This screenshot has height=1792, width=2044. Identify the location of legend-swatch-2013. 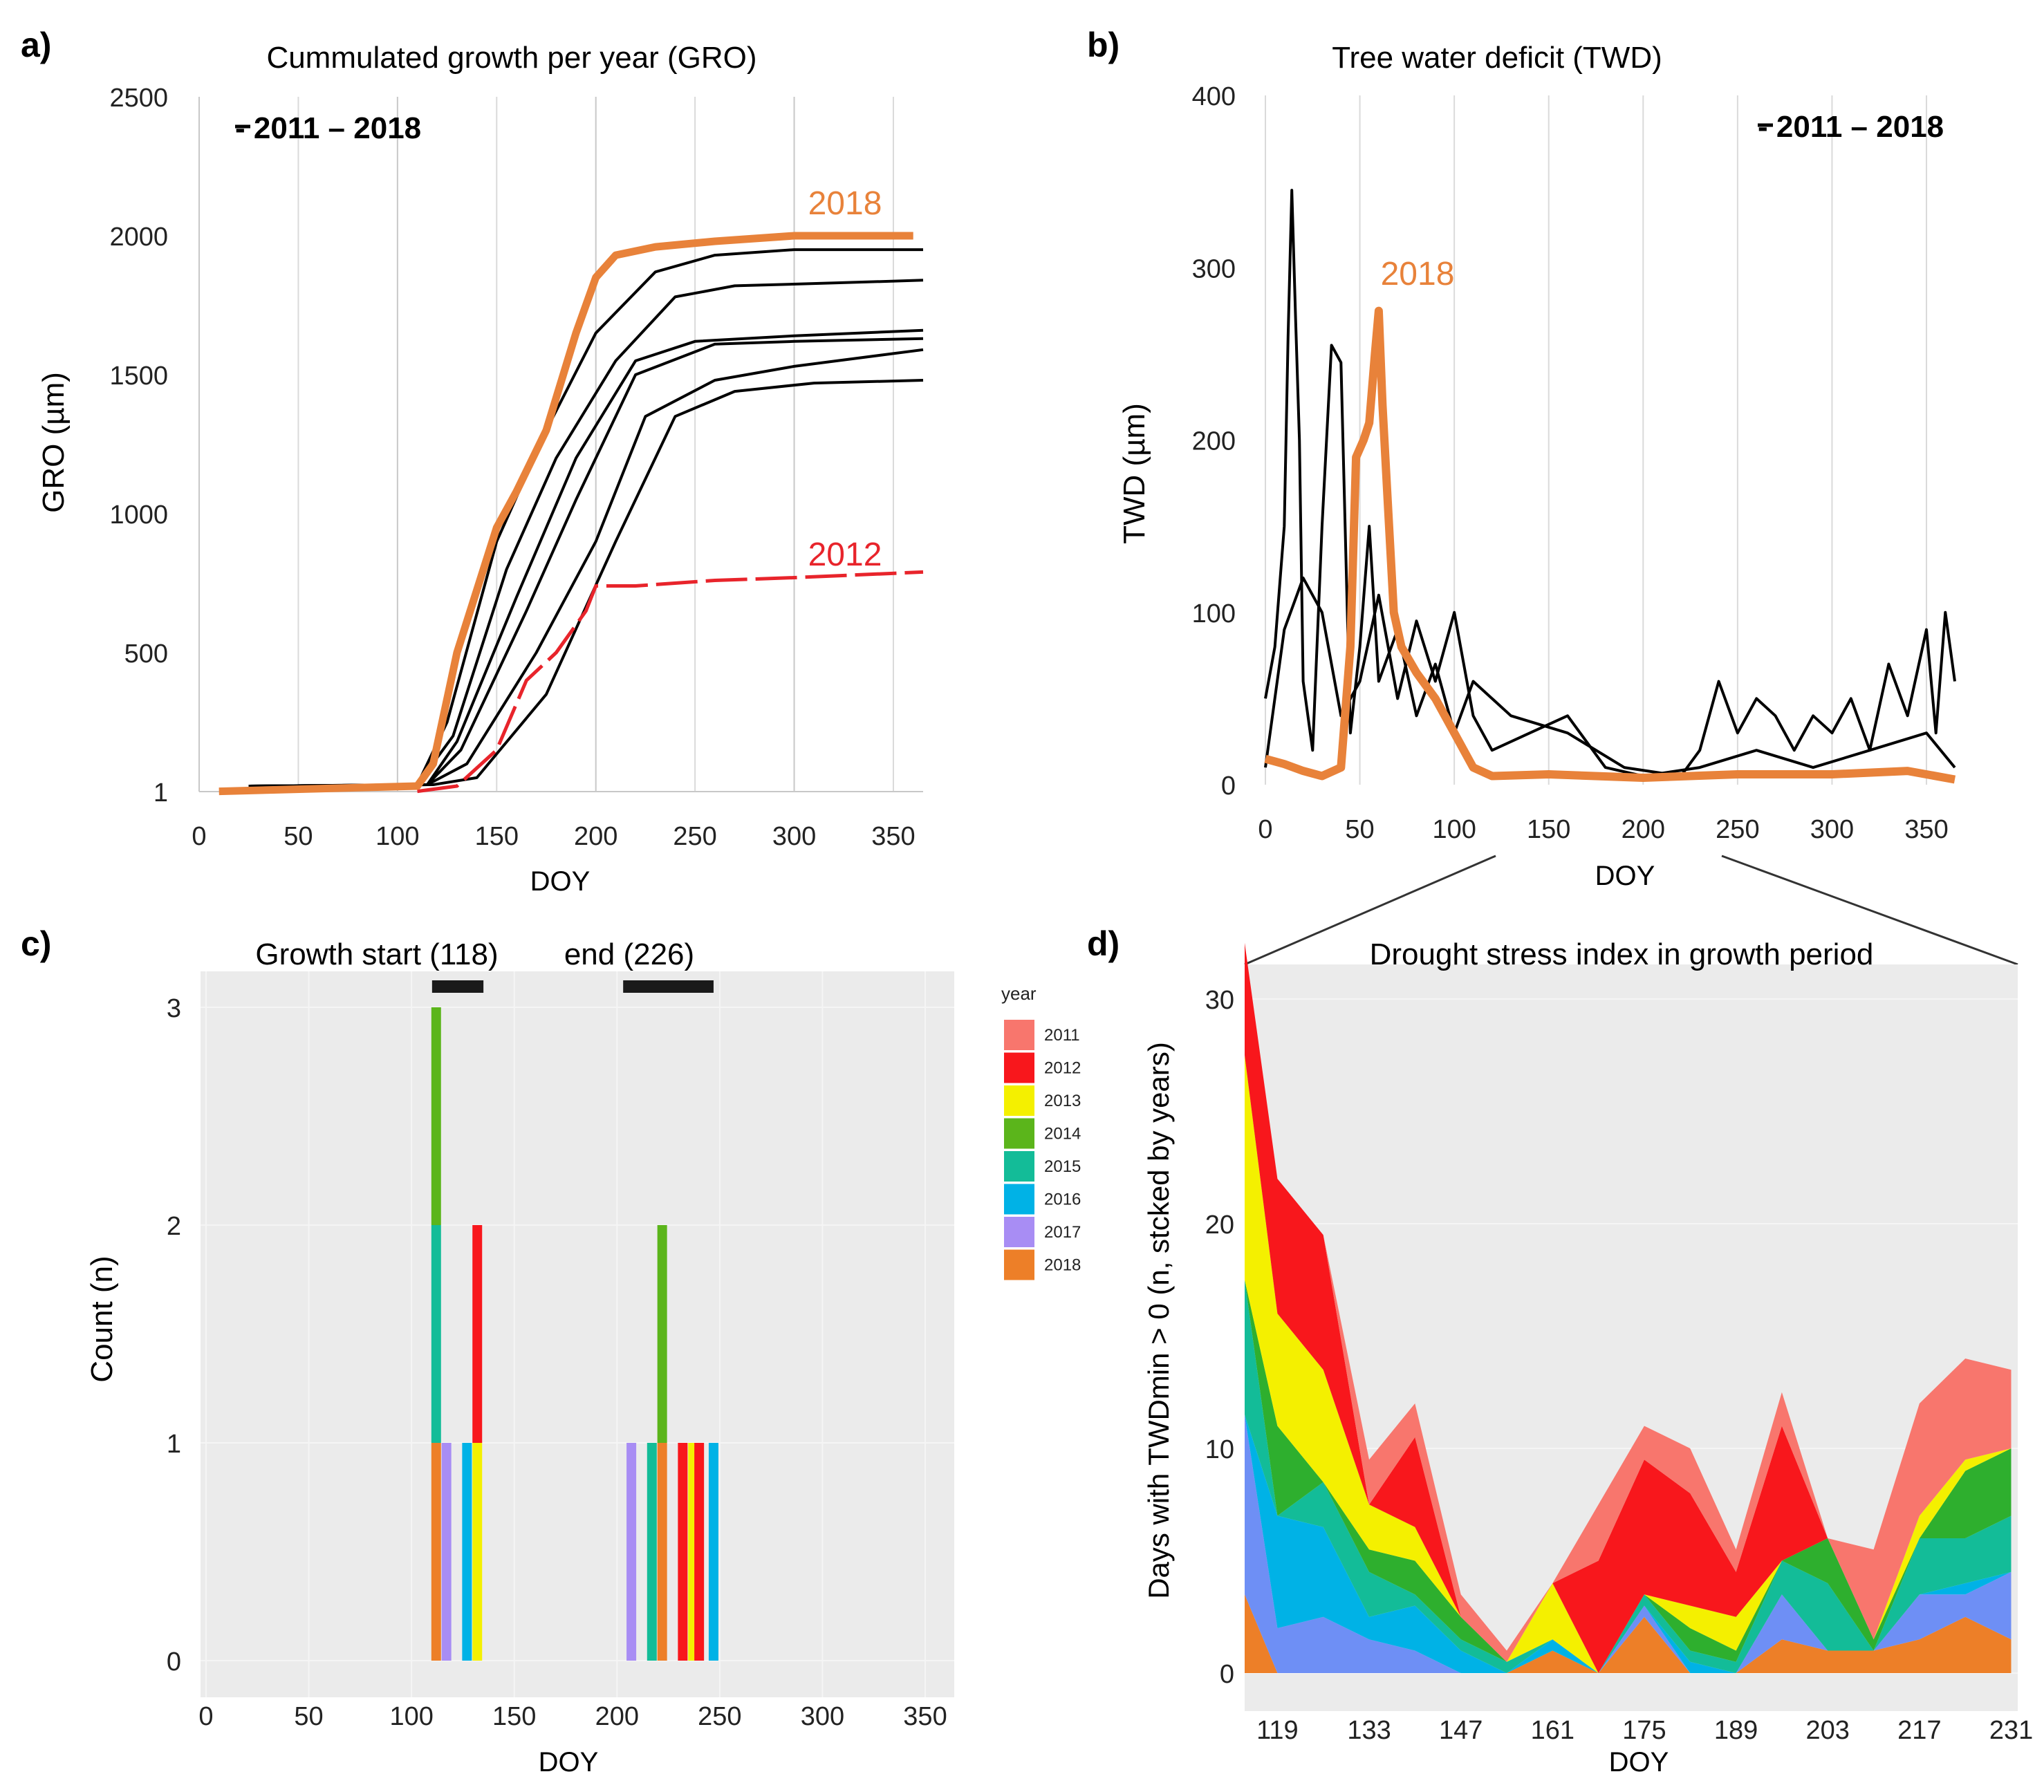
(1019, 1100).